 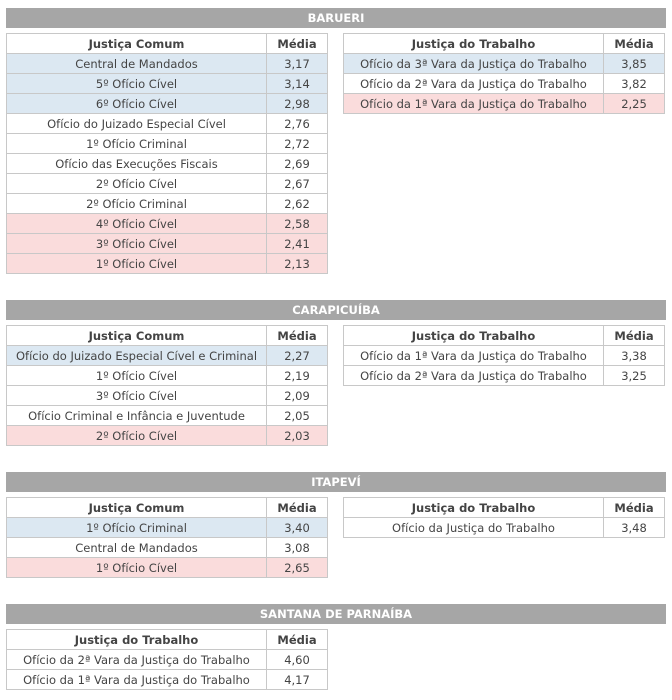 I want to click on table-row: Ofício da Justiça do Trabalho 3,48, so click(x=504, y=527).